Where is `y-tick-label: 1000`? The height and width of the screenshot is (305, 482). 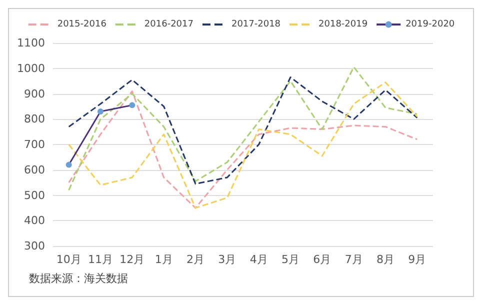 y-tick-label: 1000 is located at coordinates (31, 68).